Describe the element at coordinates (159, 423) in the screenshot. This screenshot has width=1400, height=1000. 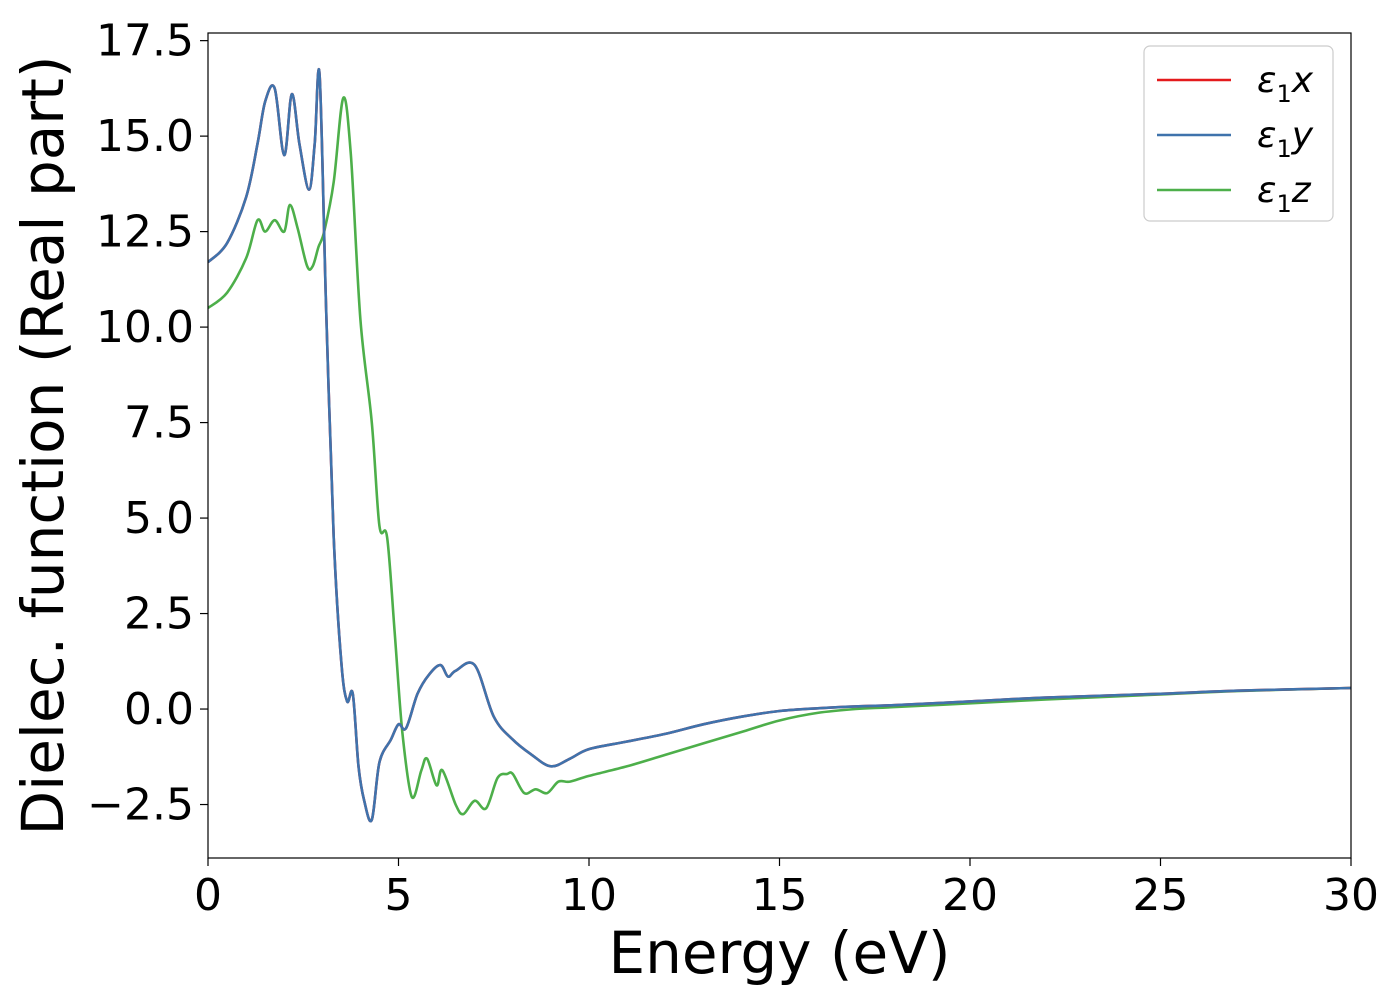
I see `y-tick-label: 7.5` at that location.